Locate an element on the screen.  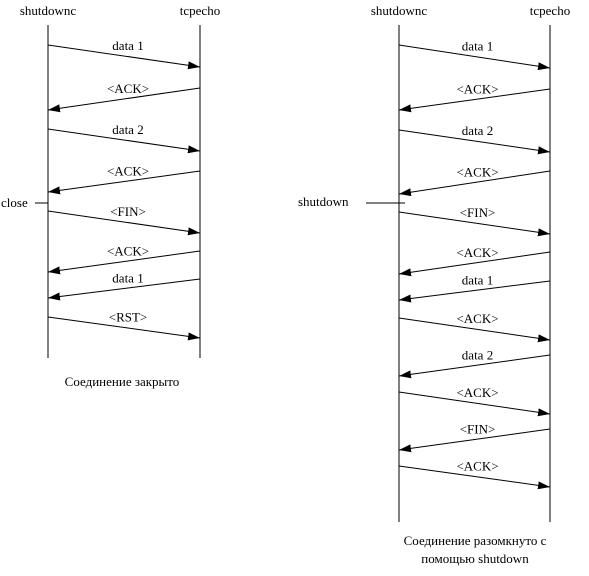
right-arrow-8-ack is located at coordinates (474, 330).